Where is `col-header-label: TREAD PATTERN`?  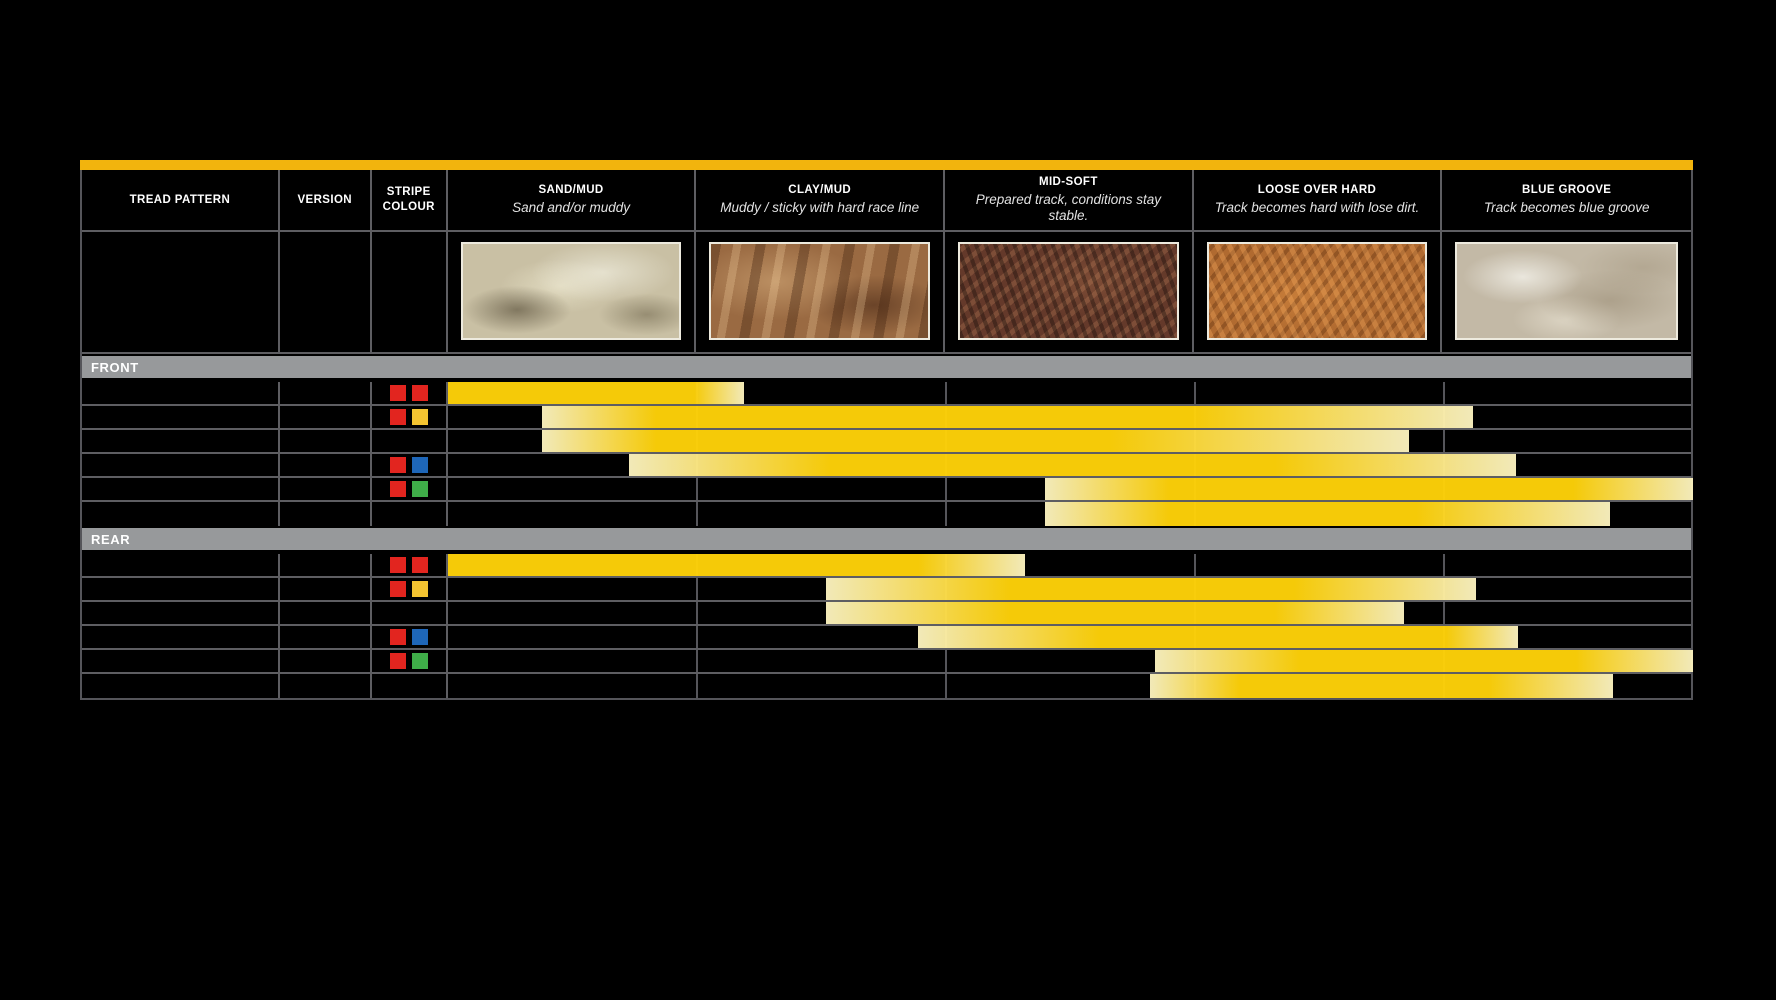 col-header-label: TREAD PATTERN is located at coordinates (180, 199).